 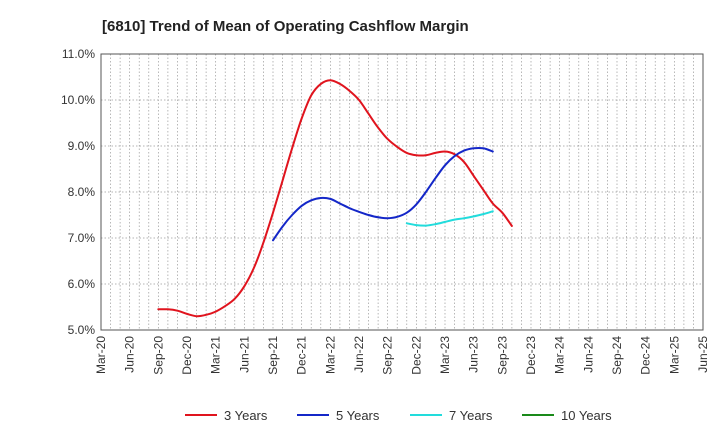 What do you see at coordinates (82, 146) in the screenshot?
I see `y-tick-label: 9.0%` at bounding box center [82, 146].